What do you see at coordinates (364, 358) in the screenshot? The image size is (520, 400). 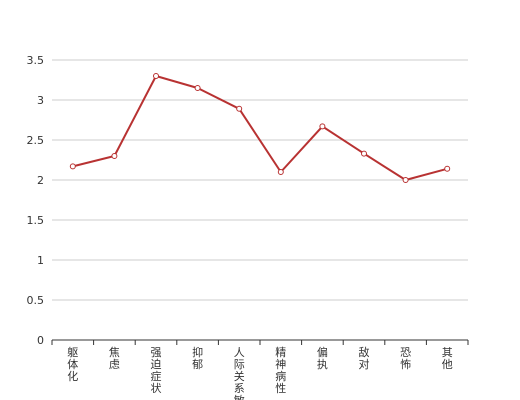 I see `x-tick-label: 敌对` at bounding box center [364, 358].